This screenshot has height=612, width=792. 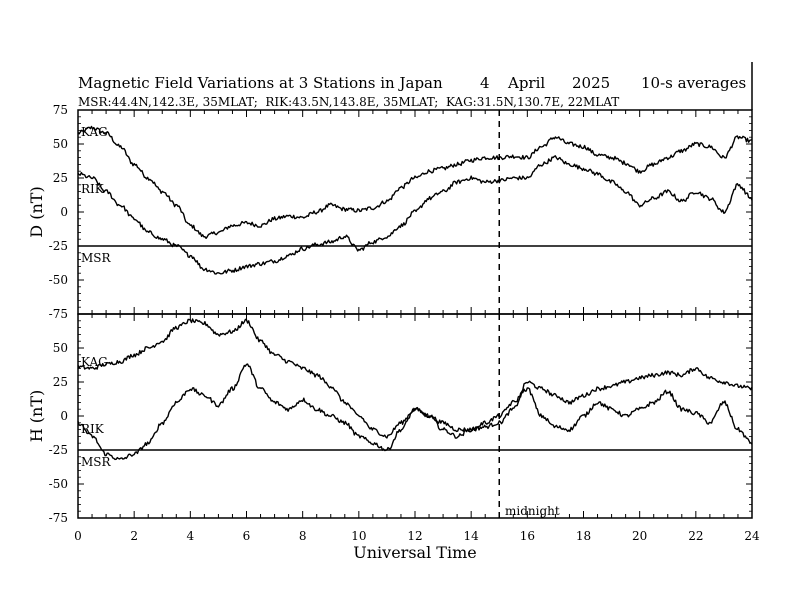 I want to click on x-tick-label: 20, so click(x=639, y=536).